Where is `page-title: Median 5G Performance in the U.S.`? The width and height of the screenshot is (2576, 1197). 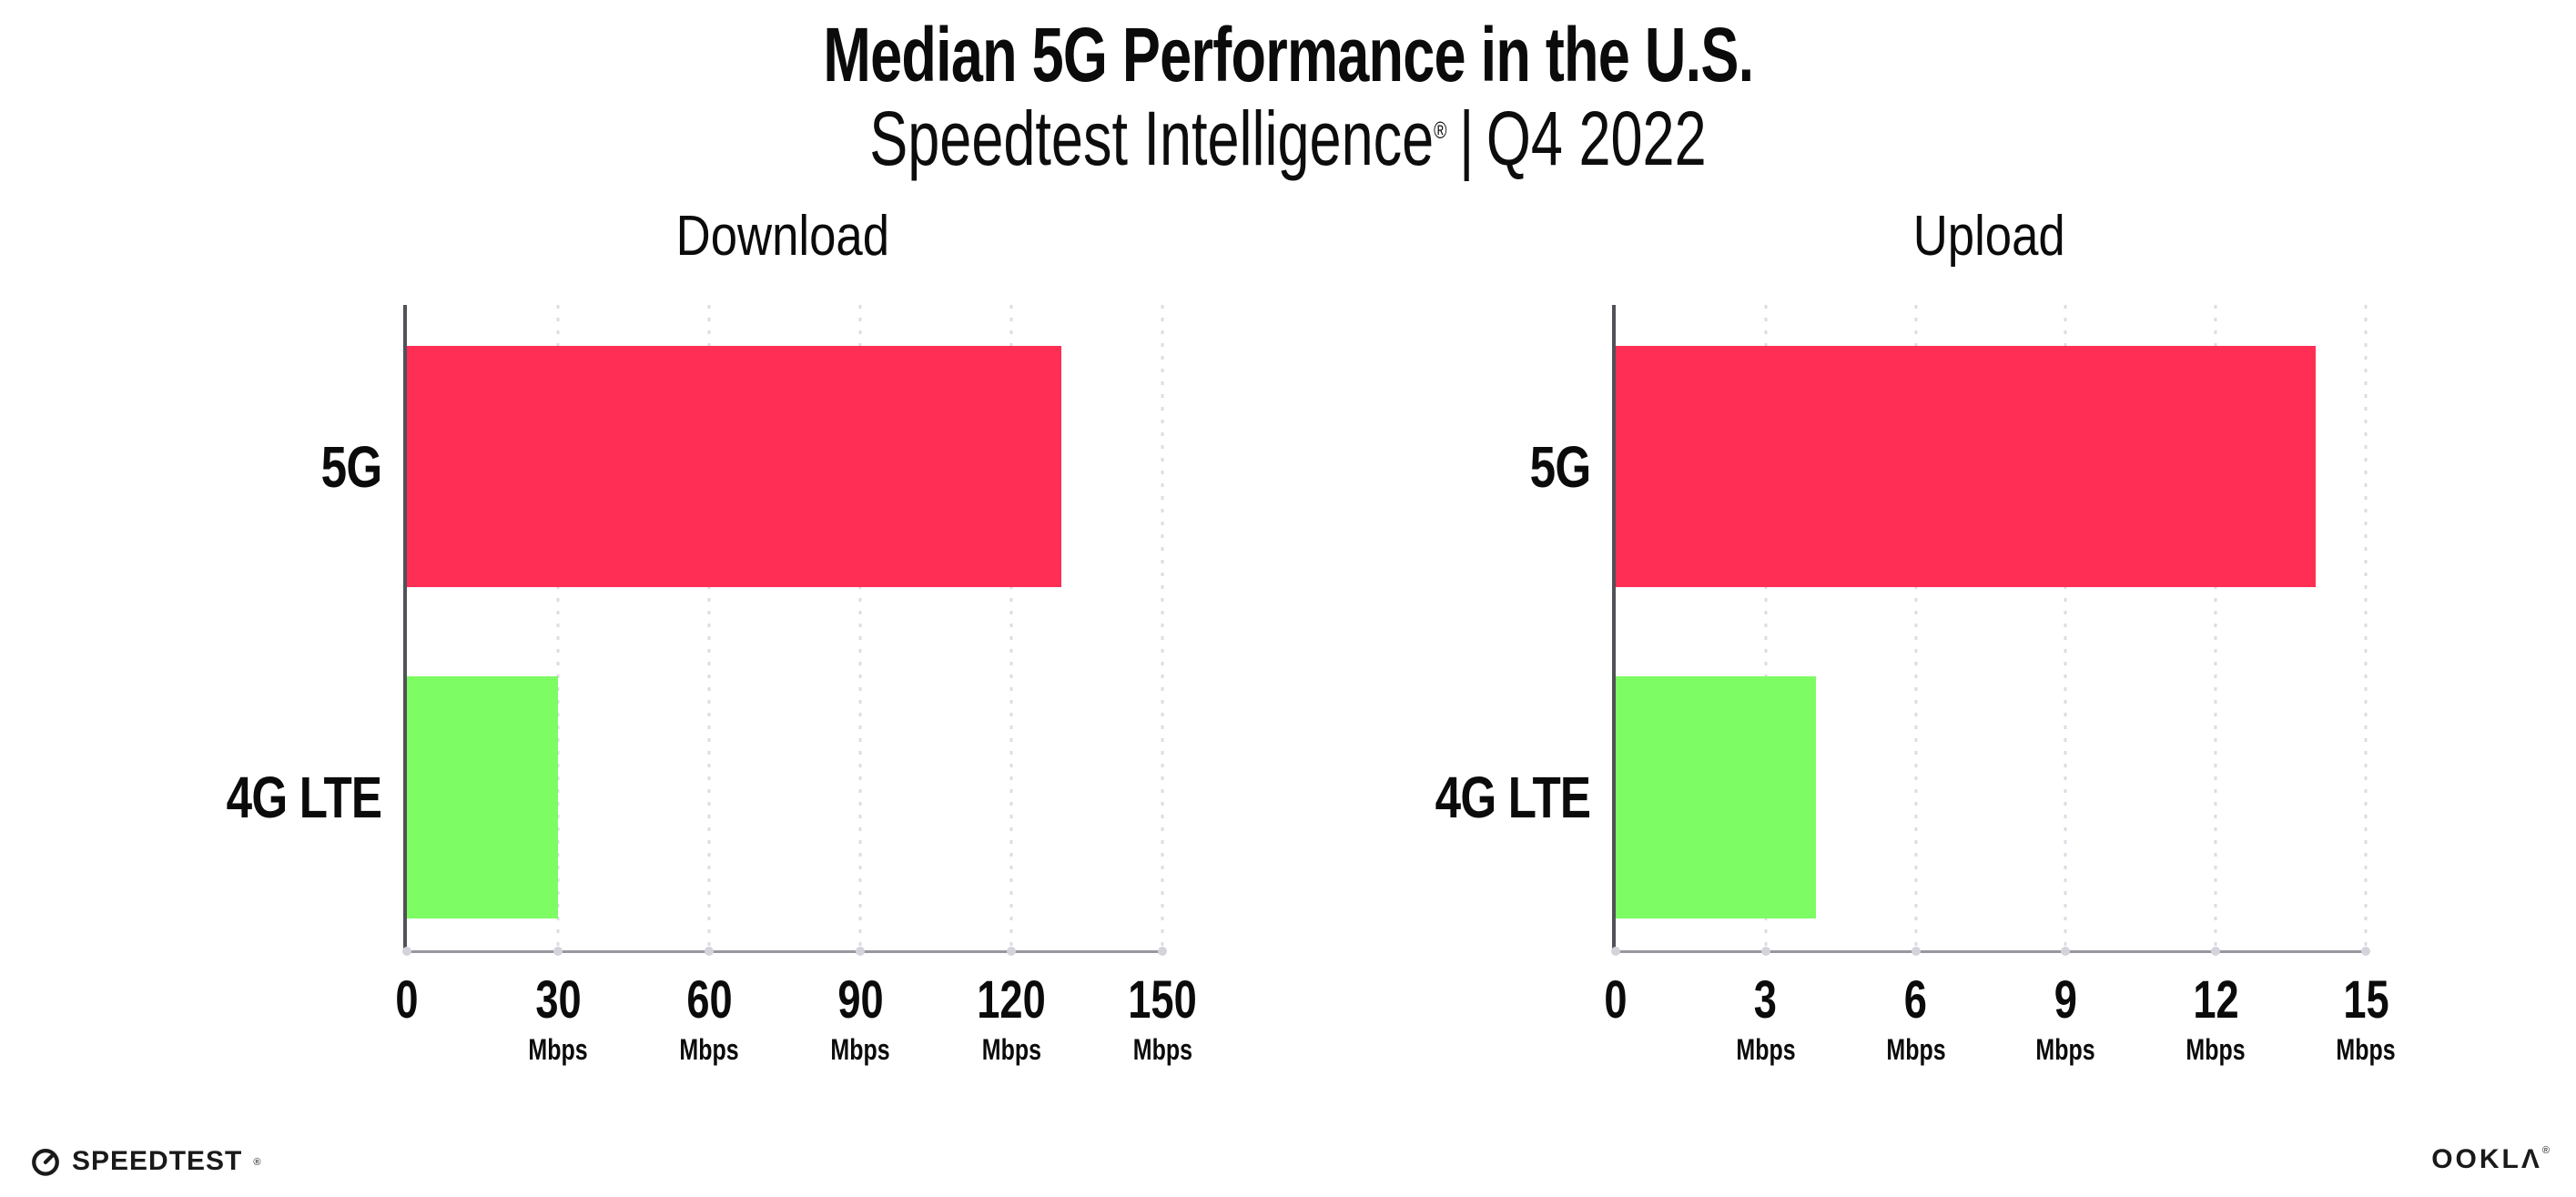 page-title: Median 5G Performance in the U.S. is located at coordinates (1288, 55).